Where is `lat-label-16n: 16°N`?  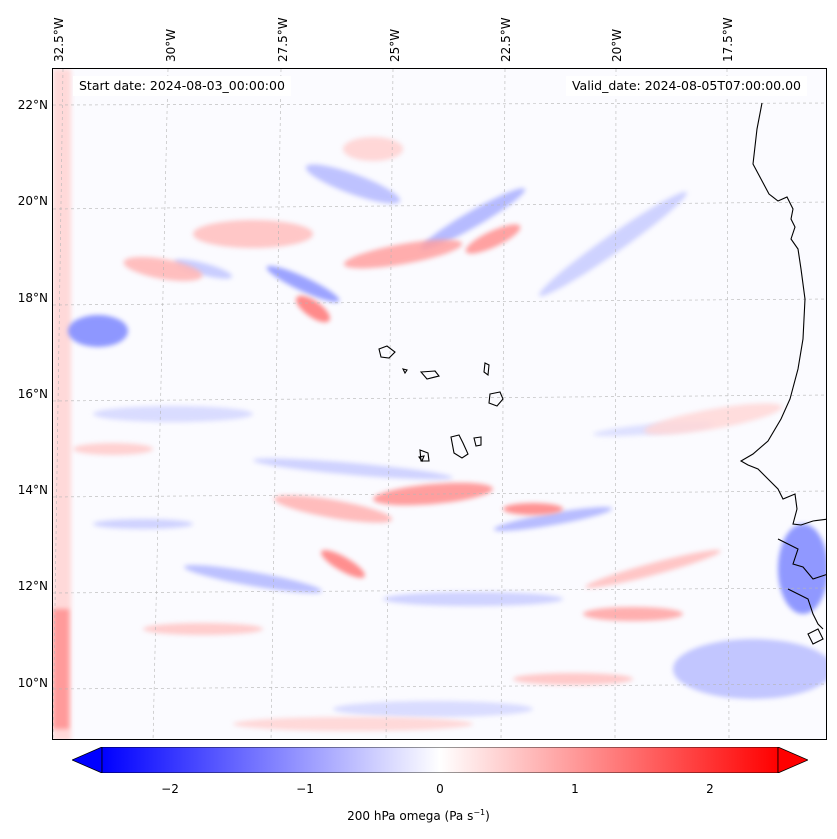 lat-label-16n: 16°N is located at coordinates (32, 394).